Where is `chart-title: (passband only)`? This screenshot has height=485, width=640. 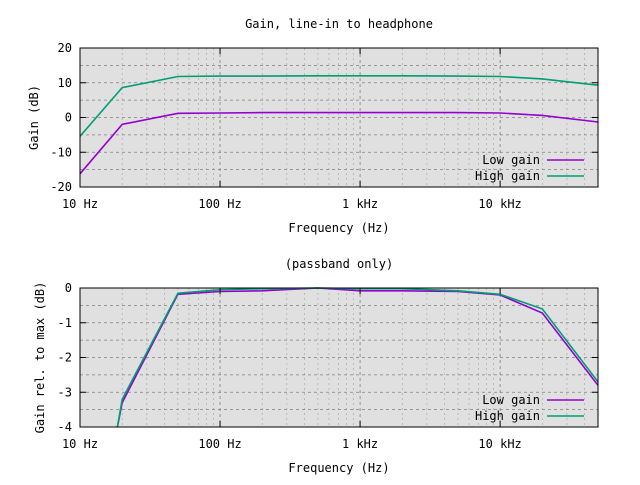 chart-title: (passband only) is located at coordinates (339, 264).